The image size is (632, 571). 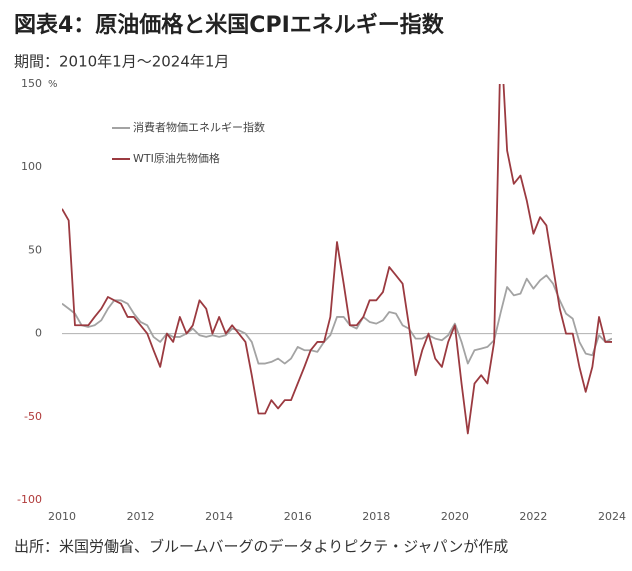 I want to click on x-tick-label: 2014, so click(x=219, y=516).